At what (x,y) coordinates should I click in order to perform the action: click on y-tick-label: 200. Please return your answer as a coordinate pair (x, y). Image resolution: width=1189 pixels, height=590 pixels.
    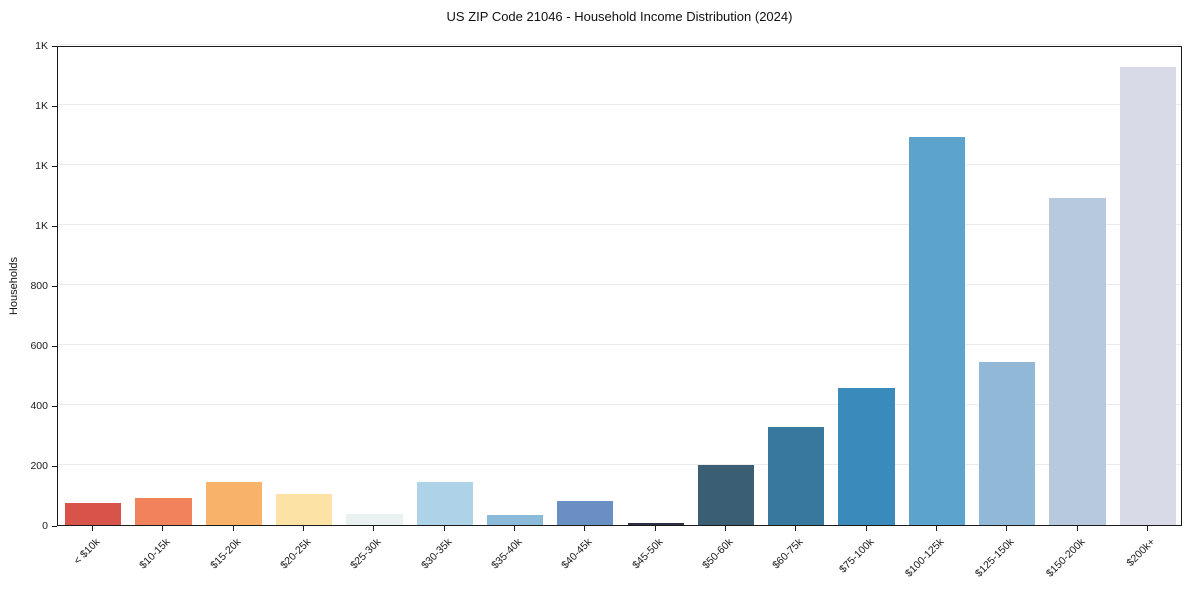
    Looking at the image, I should click on (39, 466).